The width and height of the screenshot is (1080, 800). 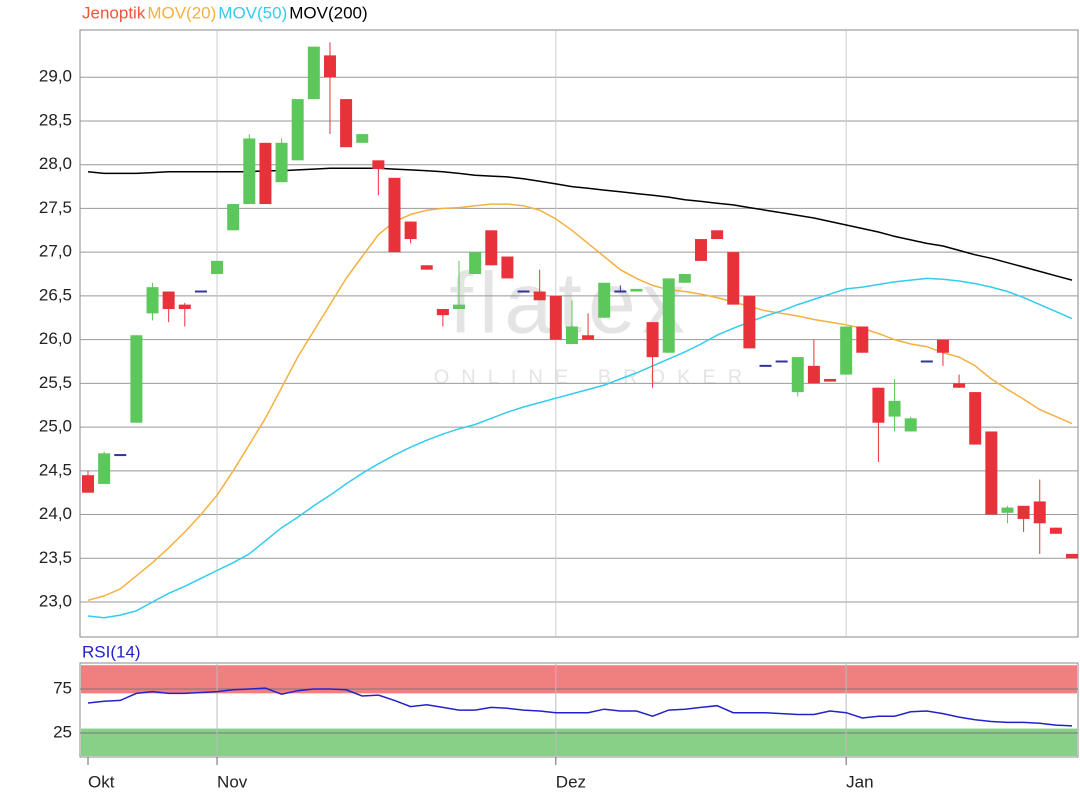 I want to click on rsi-label: RSI(14), so click(x=111, y=651).